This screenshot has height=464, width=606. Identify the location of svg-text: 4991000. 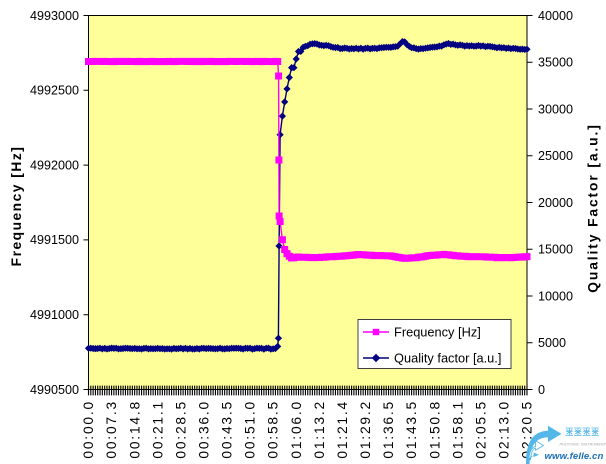
(54, 315).